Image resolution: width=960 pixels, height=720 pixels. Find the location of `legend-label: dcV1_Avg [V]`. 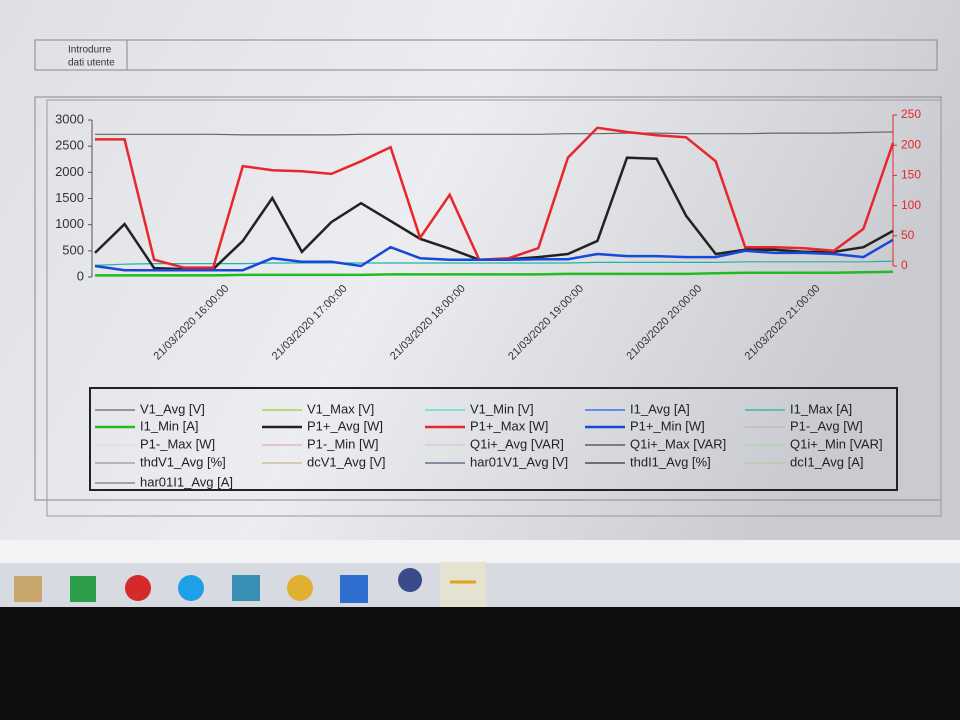

legend-label: dcV1_Avg [V] is located at coordinates (346, 461).